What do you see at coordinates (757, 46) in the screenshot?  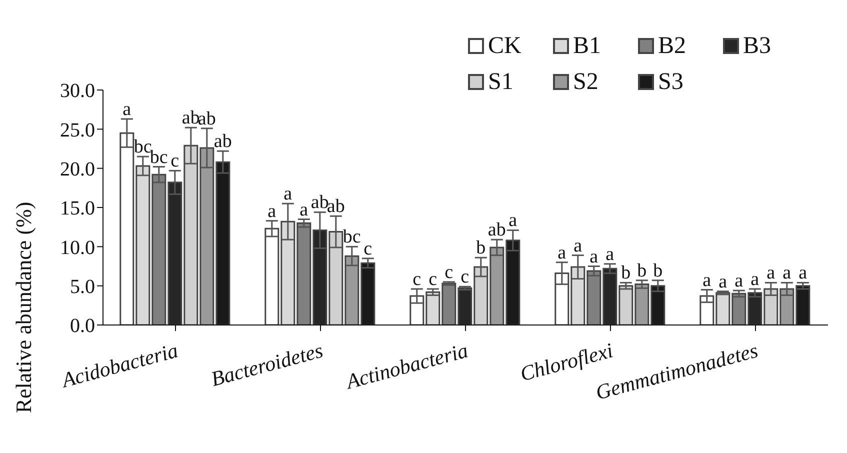 I see `legend-label: B3` at bounding box center [757, 46].